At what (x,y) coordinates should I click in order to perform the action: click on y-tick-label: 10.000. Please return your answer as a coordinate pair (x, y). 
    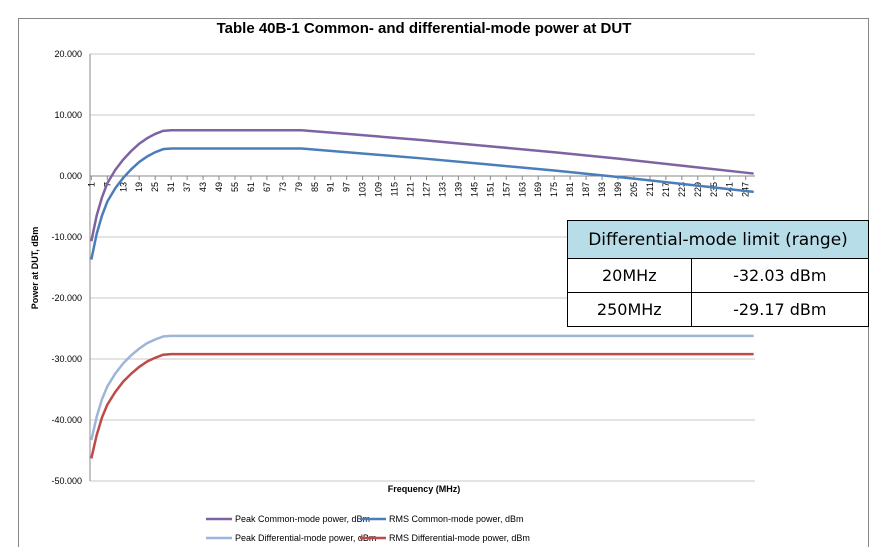
    Looking at the image, I should click on (68, 115).